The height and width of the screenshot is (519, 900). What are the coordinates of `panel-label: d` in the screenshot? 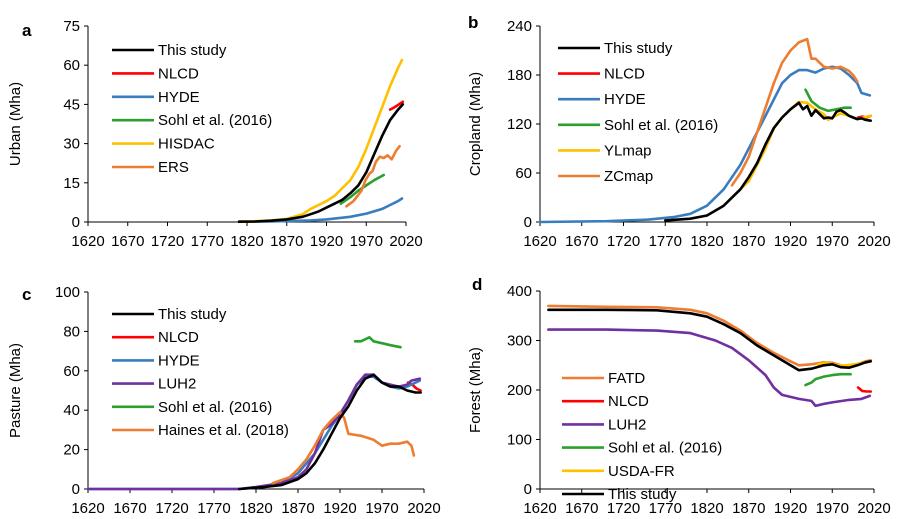 It's located at (477, 284).